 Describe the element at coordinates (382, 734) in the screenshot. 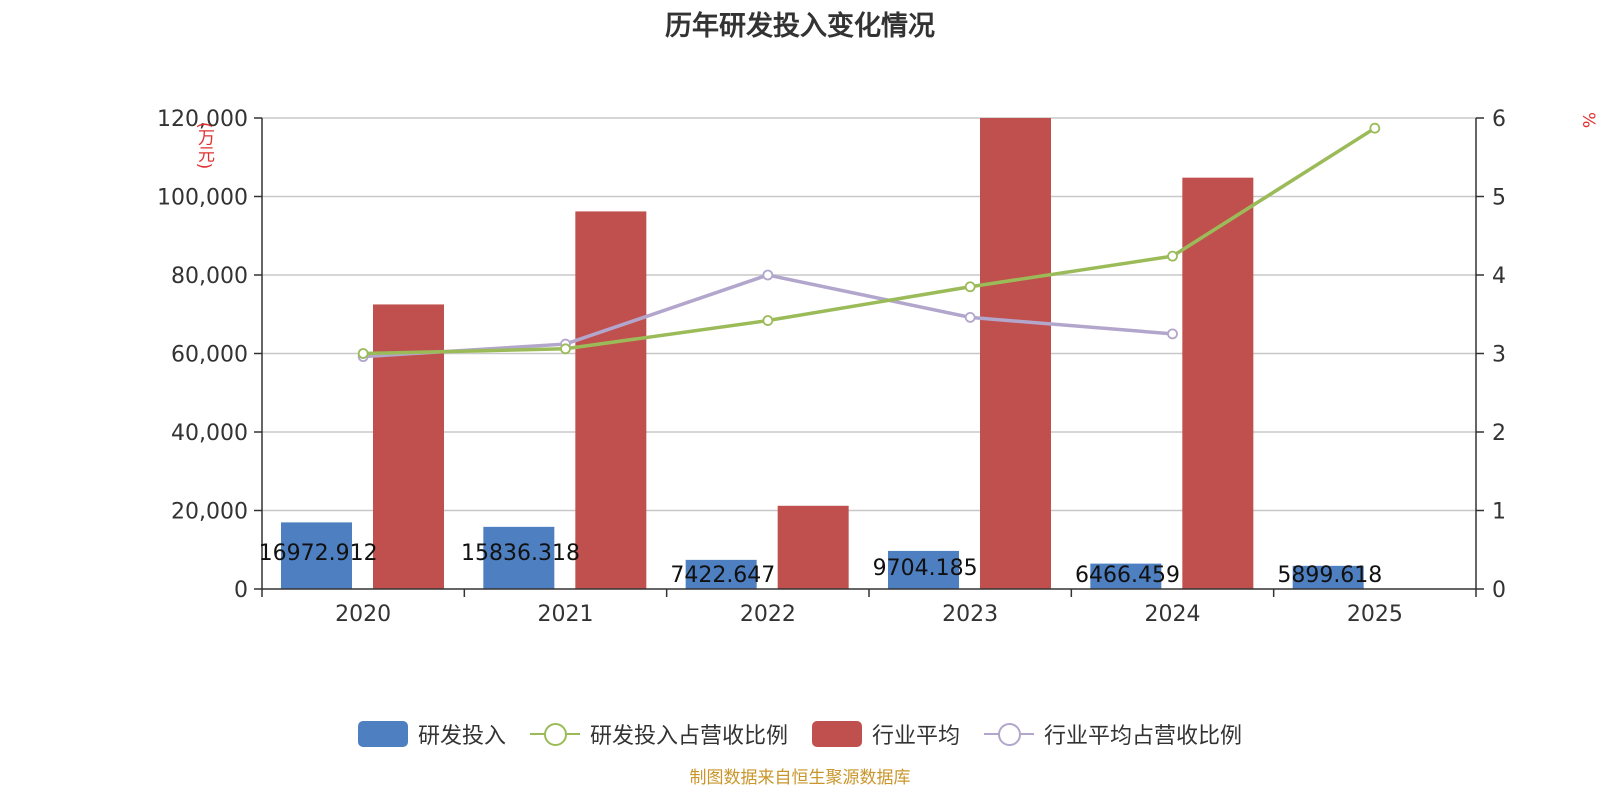

I see `legend-swatch-rd` at that location.